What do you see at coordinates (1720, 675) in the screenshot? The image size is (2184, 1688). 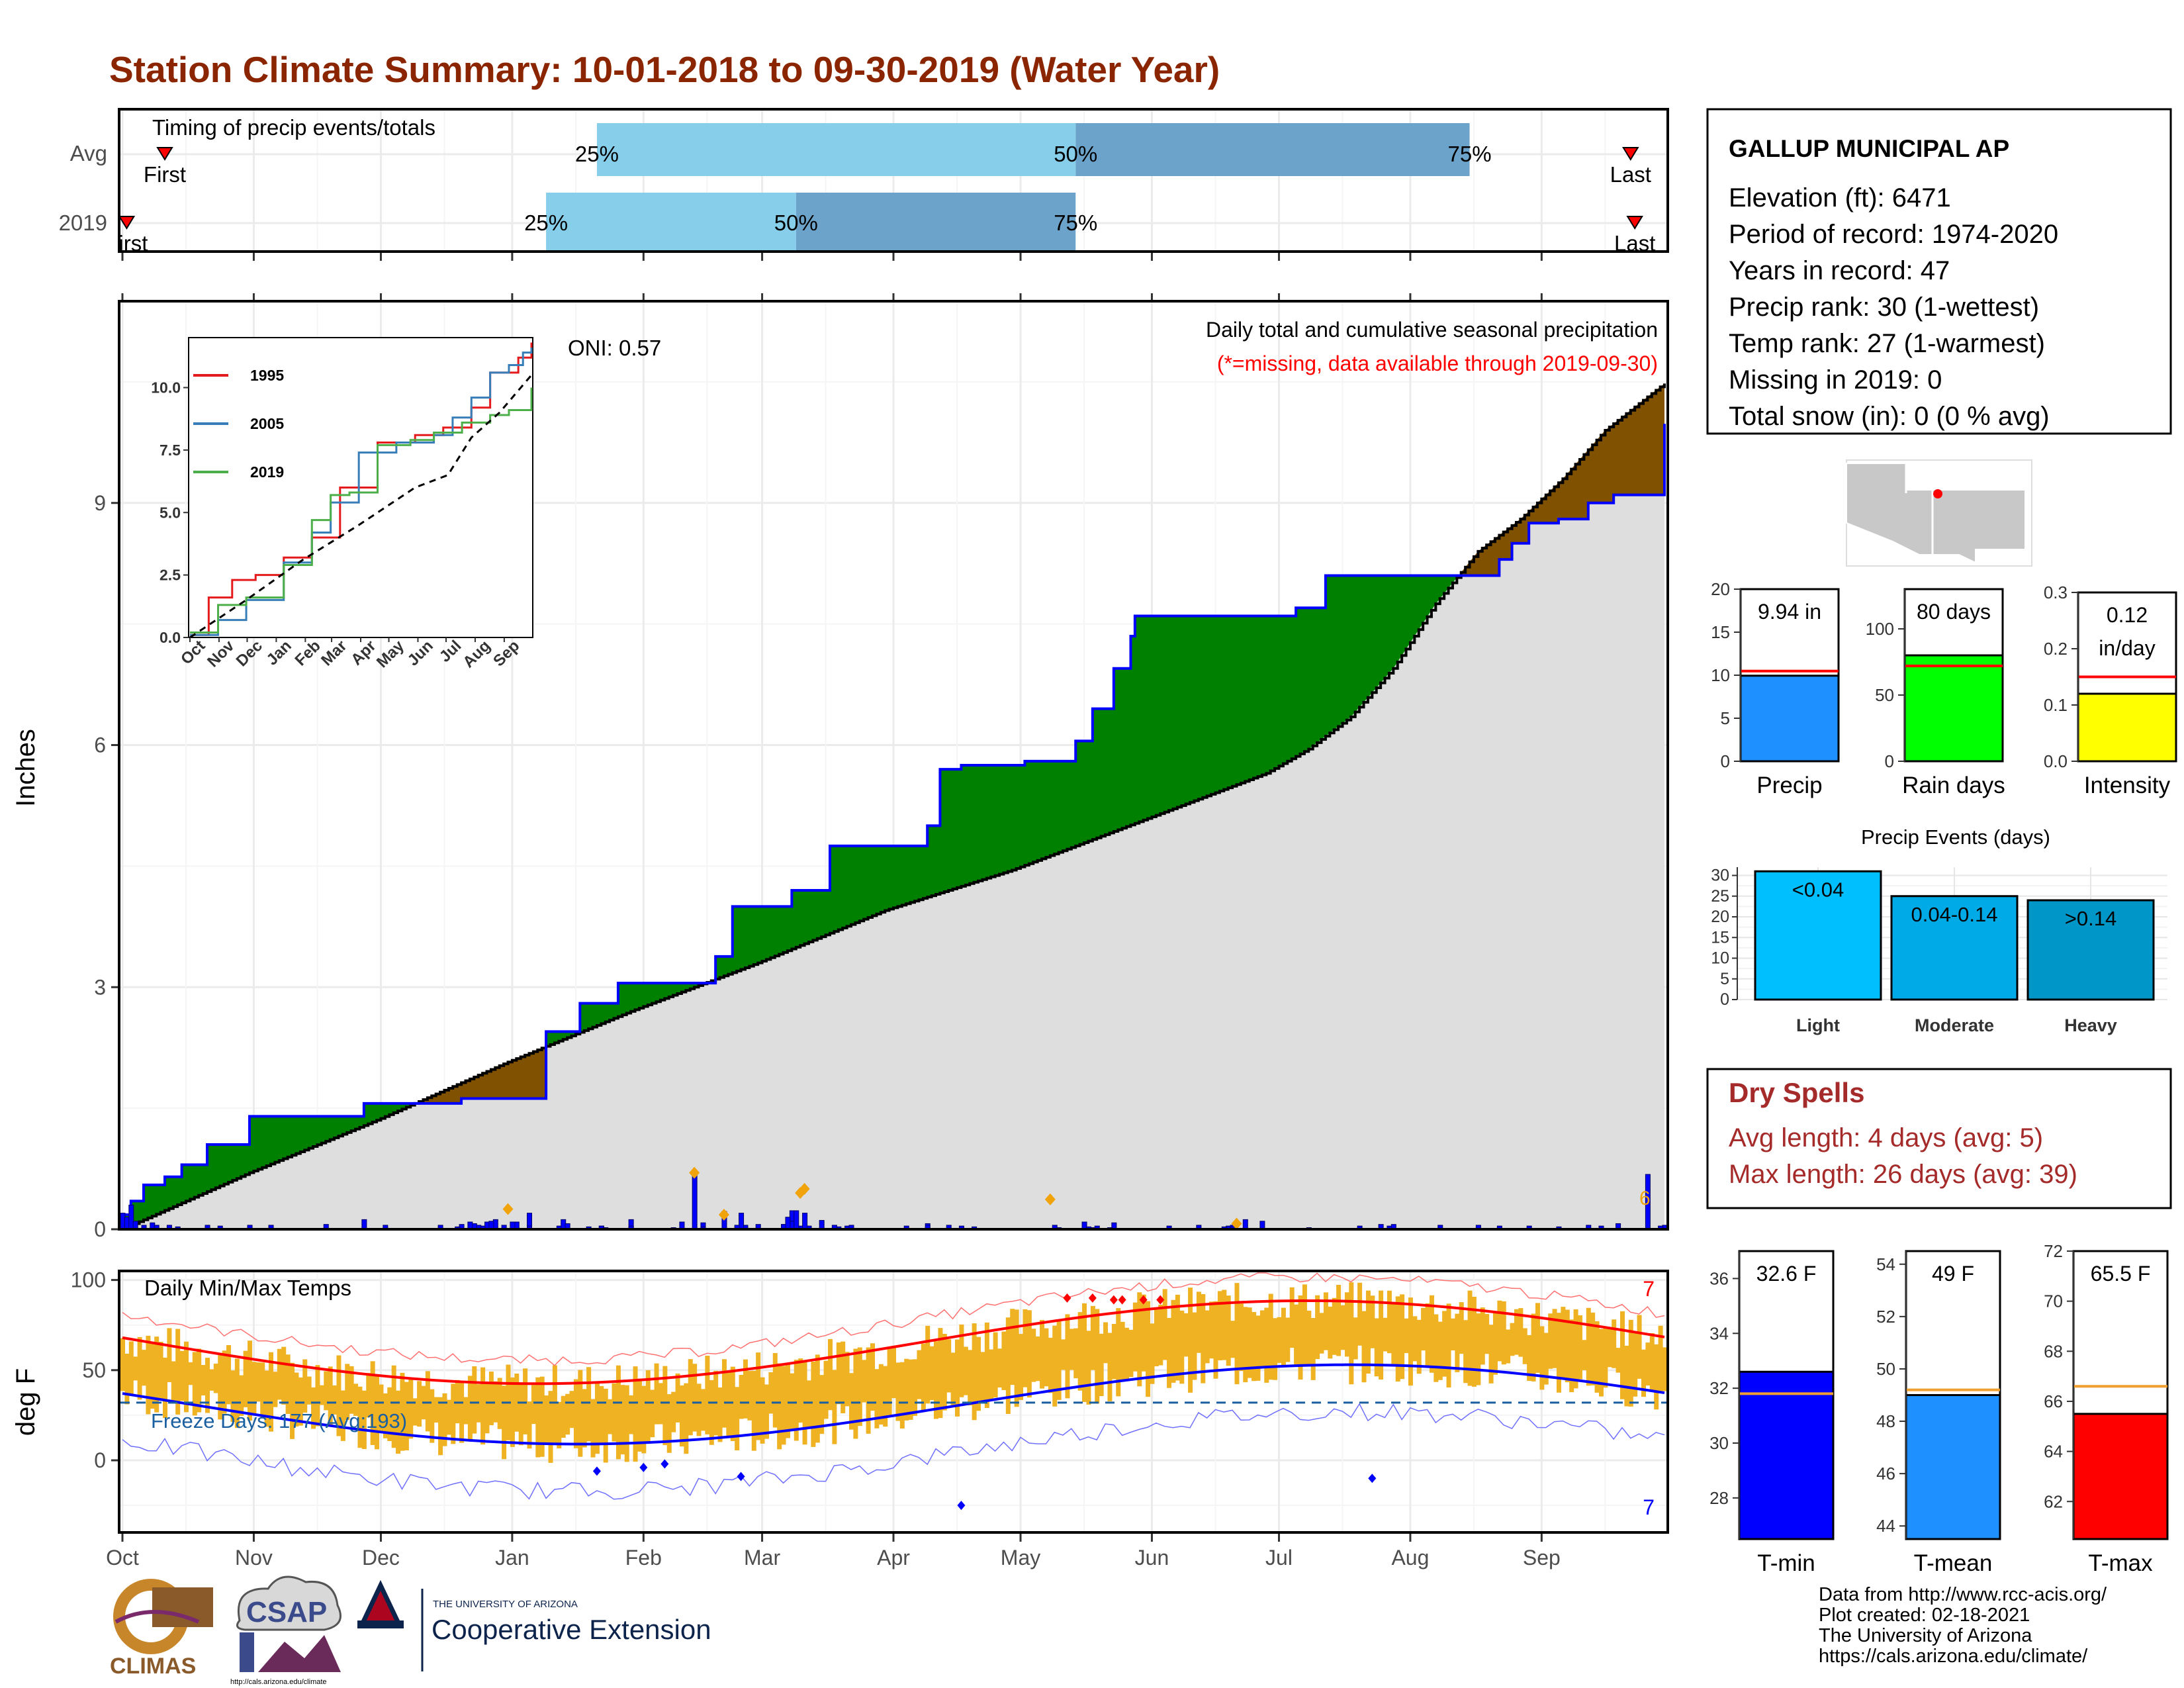 I see `summary-y-tick-label: 10` at bounding box center [1720, 675].